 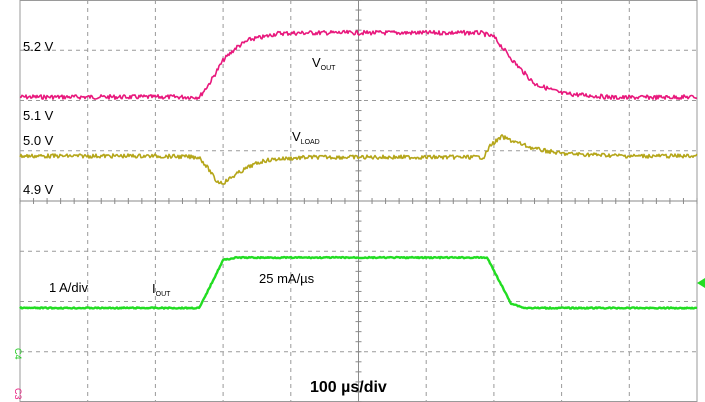 I want to click on vload-level-low-label: 4.9 V, so click(x=38, y=189).